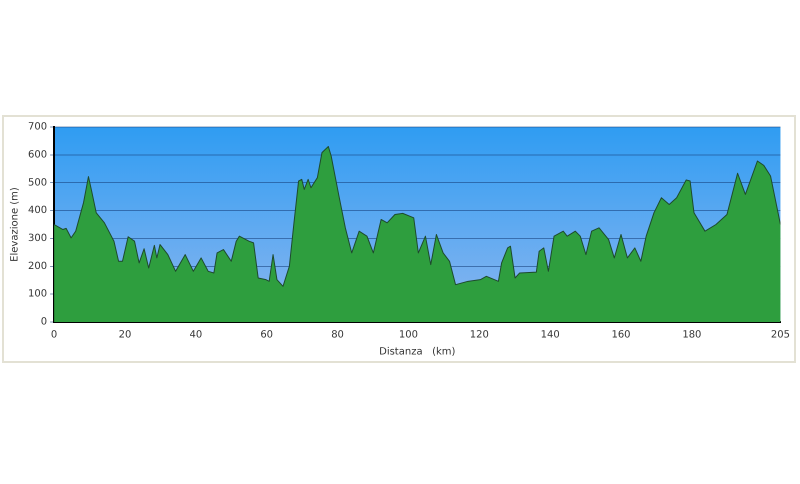 The image size is (800, 484). What do you see at coordinates (621, 335) in the screenshot?
I see `x-tick-label: 160` at bounding box center [621, 335].